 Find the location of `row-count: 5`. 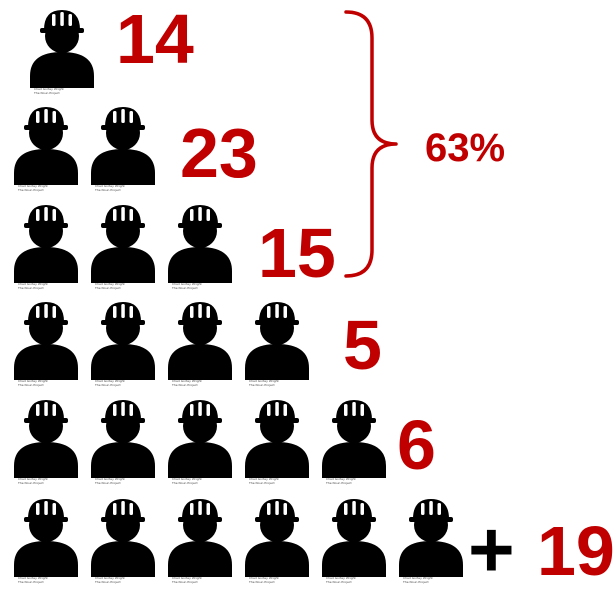

row-count: 5 is located at coordinates (362, 345).